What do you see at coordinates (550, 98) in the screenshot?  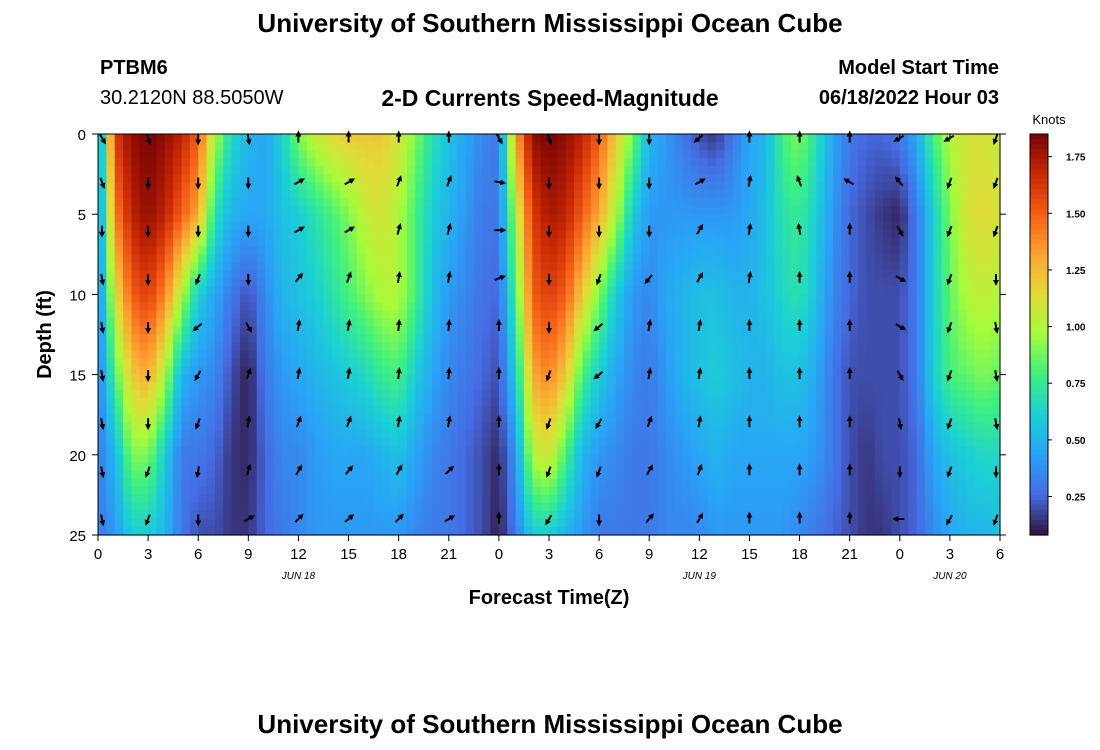 I see `chart-title: 2-D Currents Speed-Magnitude` at bounding box center [550, 98].